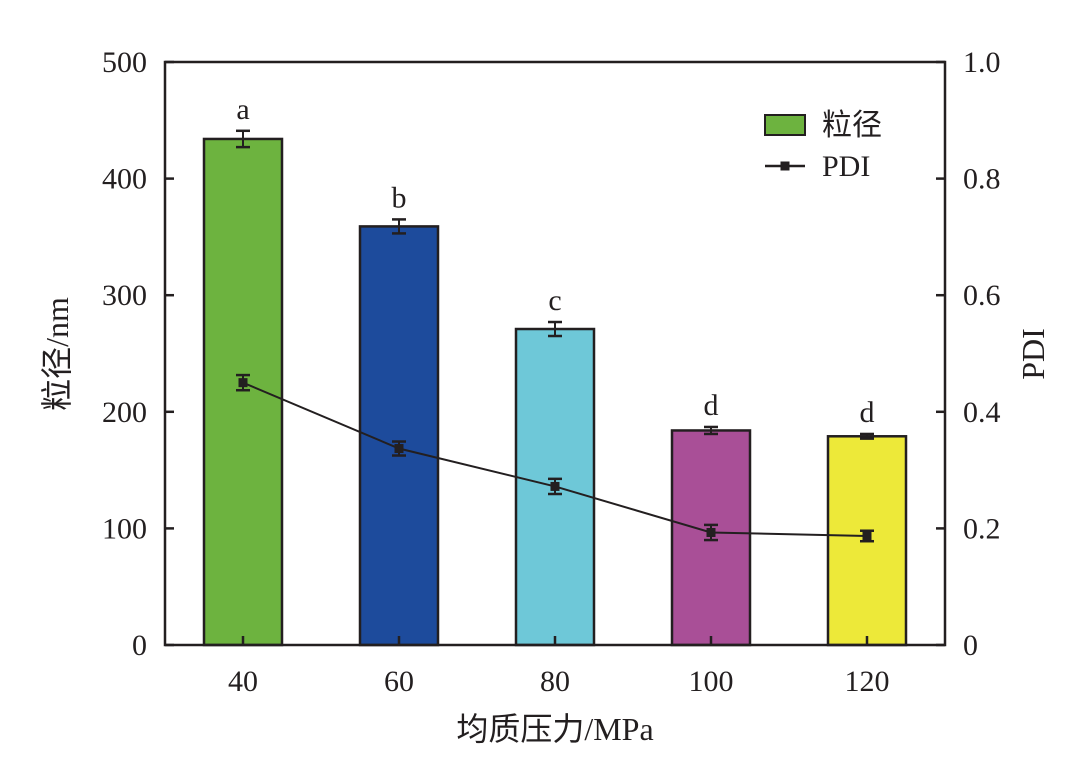 The image size is (1076, 758). What do you see at coordinates (982, 295) in the screenshot?
I see `y2-tick-label-0.6: 0.6` at bounding box center [982, 295].